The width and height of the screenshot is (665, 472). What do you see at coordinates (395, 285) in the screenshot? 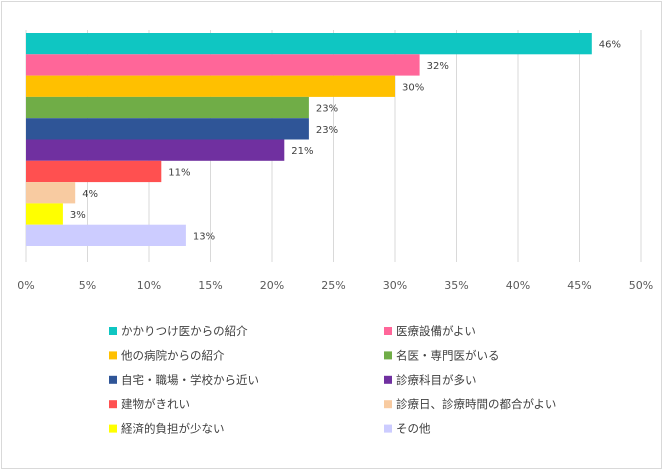
I see `x-tick-label: 30%` at bounding box center [395, 285].